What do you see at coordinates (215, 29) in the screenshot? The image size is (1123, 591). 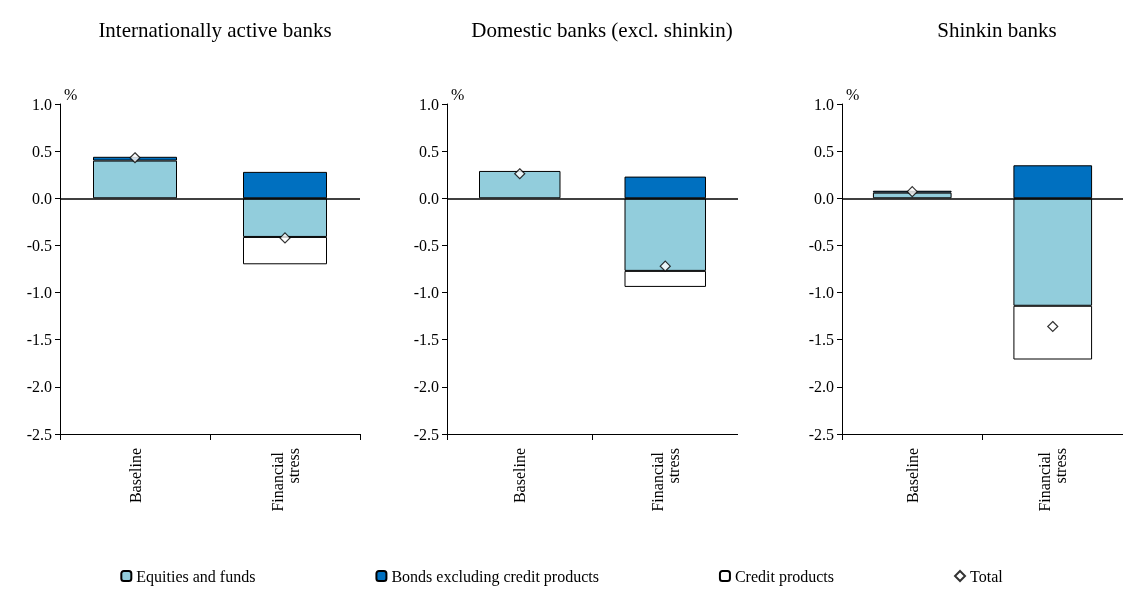 I see `chart-title: Internationally active banks` at bounding box center [215, 29].